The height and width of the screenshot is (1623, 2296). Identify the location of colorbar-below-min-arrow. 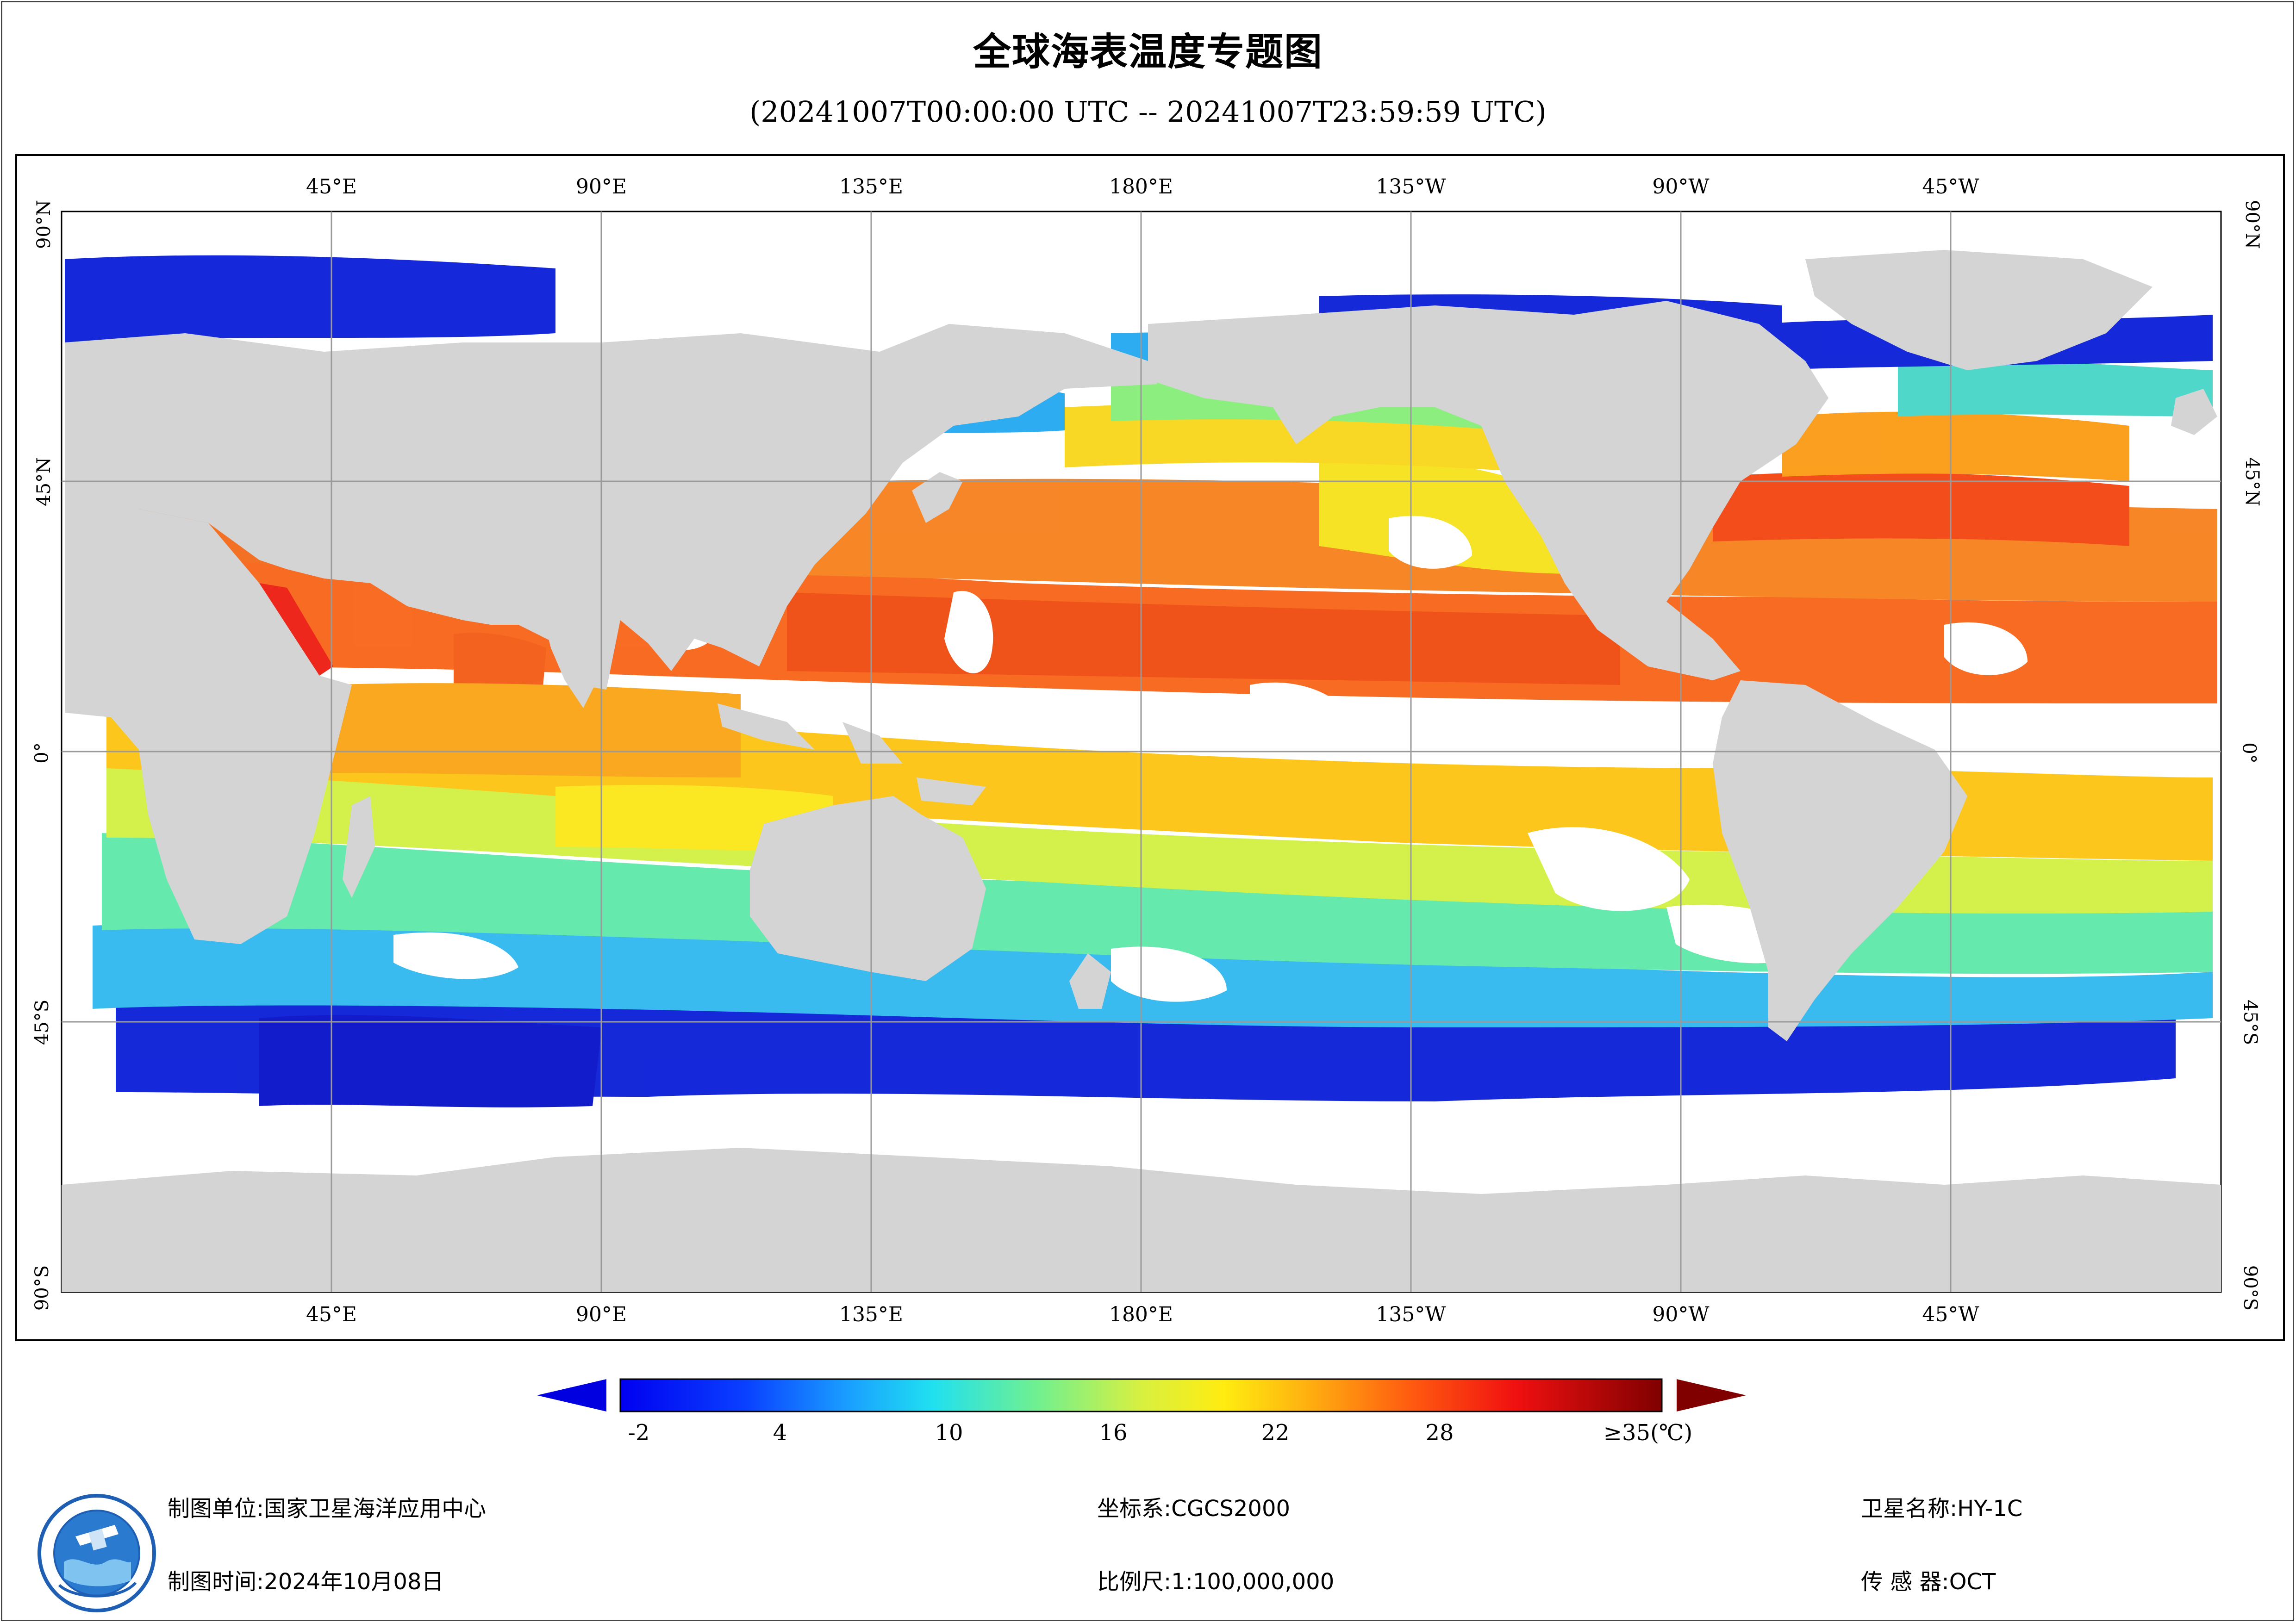
(571, 1395).